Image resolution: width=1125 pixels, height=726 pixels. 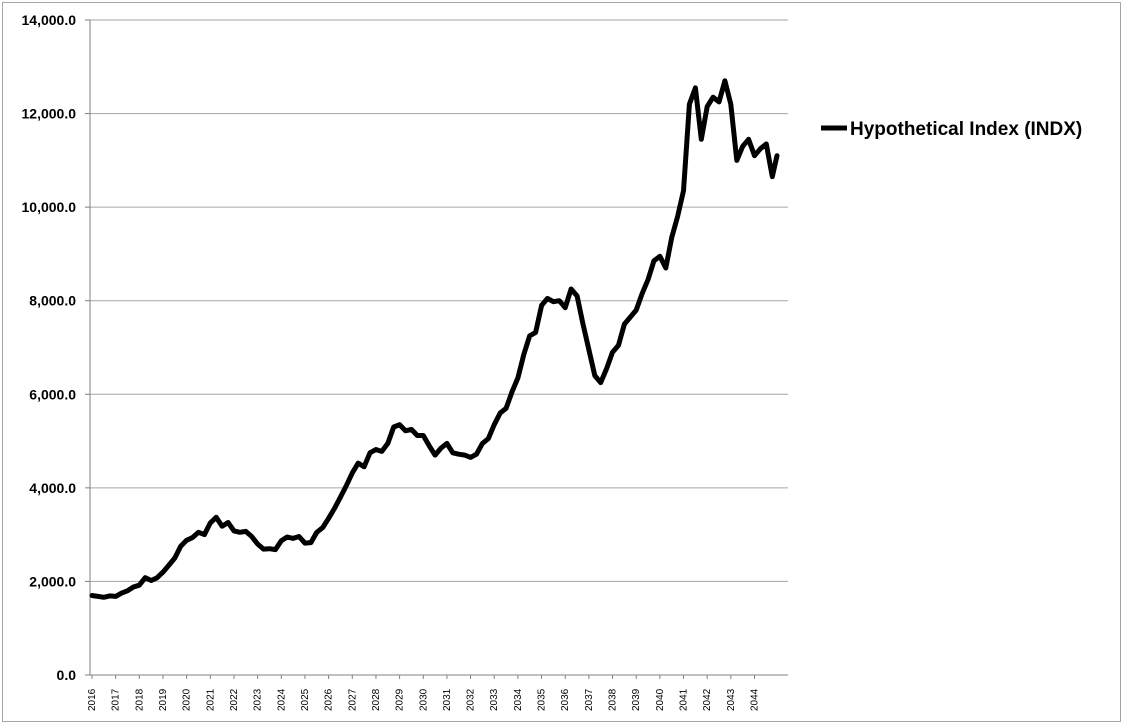 What do you see at coordinates (92, 699) in the screenshot?
I see `x-tick-label: 2016` at bounding box center [92, 699].